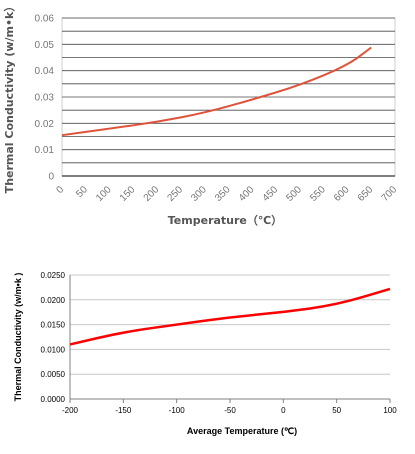 Image resolution: width=415 pixels, height=454 pixels. Describe the element at coordinates (53, 337) in the screenshot. I see `chart-bottom-y-ticks: 0.0000 0.0050 0.0100 0.0150 0.0200 0.0250` at that location.